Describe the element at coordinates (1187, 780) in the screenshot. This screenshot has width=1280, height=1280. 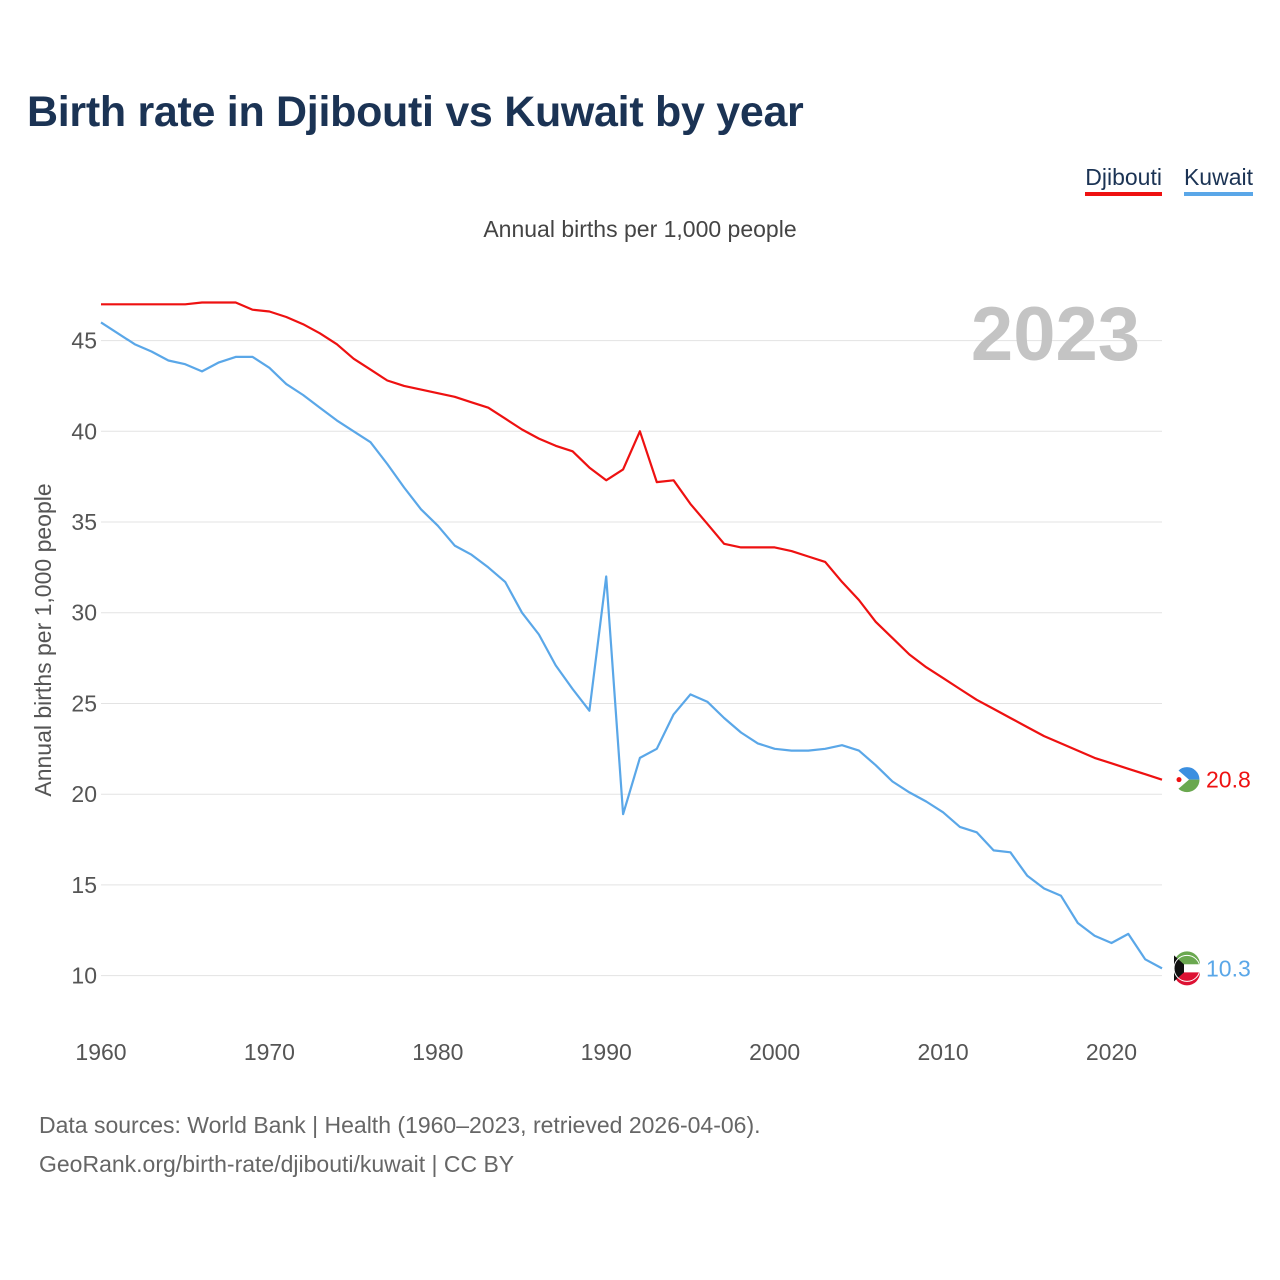
I see `flag-marker-djibouti` at that location.